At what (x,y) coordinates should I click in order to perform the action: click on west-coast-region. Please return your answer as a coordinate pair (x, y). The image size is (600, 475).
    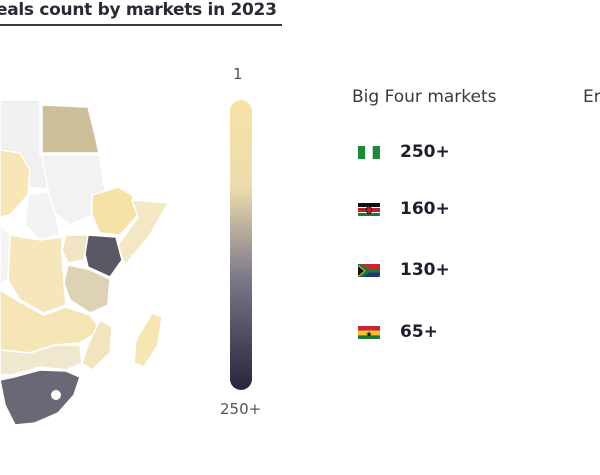
    Looking at the image, I should click on (5, 254).